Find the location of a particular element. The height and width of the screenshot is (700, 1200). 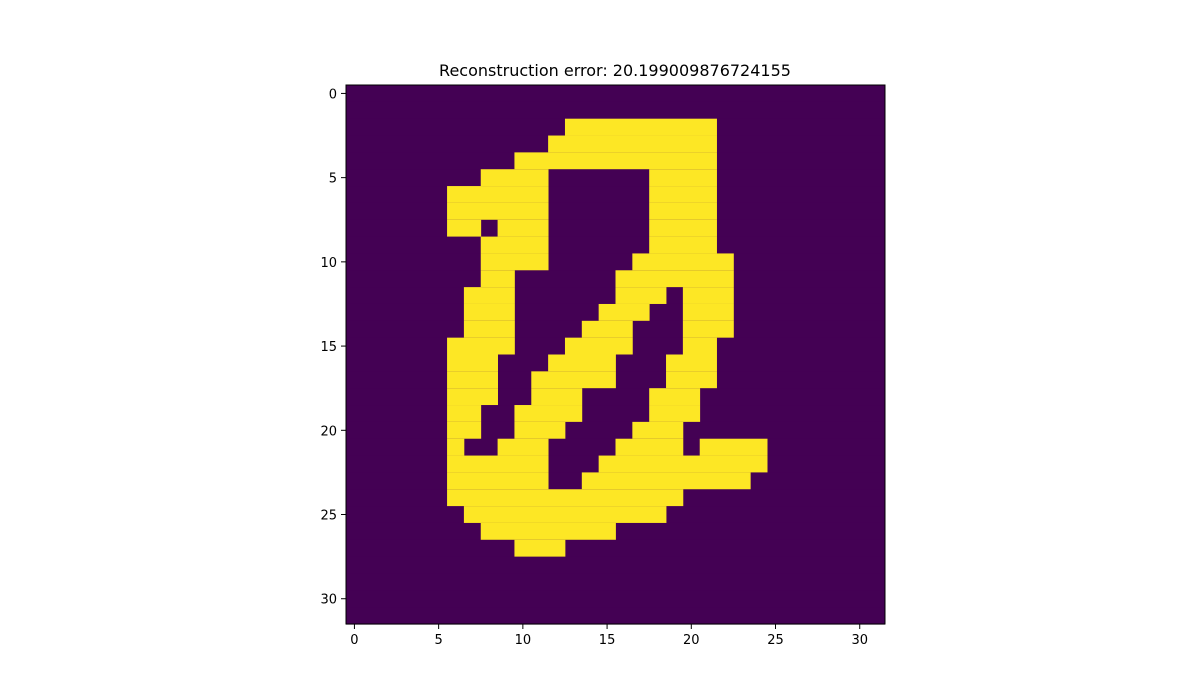

x-axis: 0 5 10 15 20 25 30 is located at coordinates (609, 636).